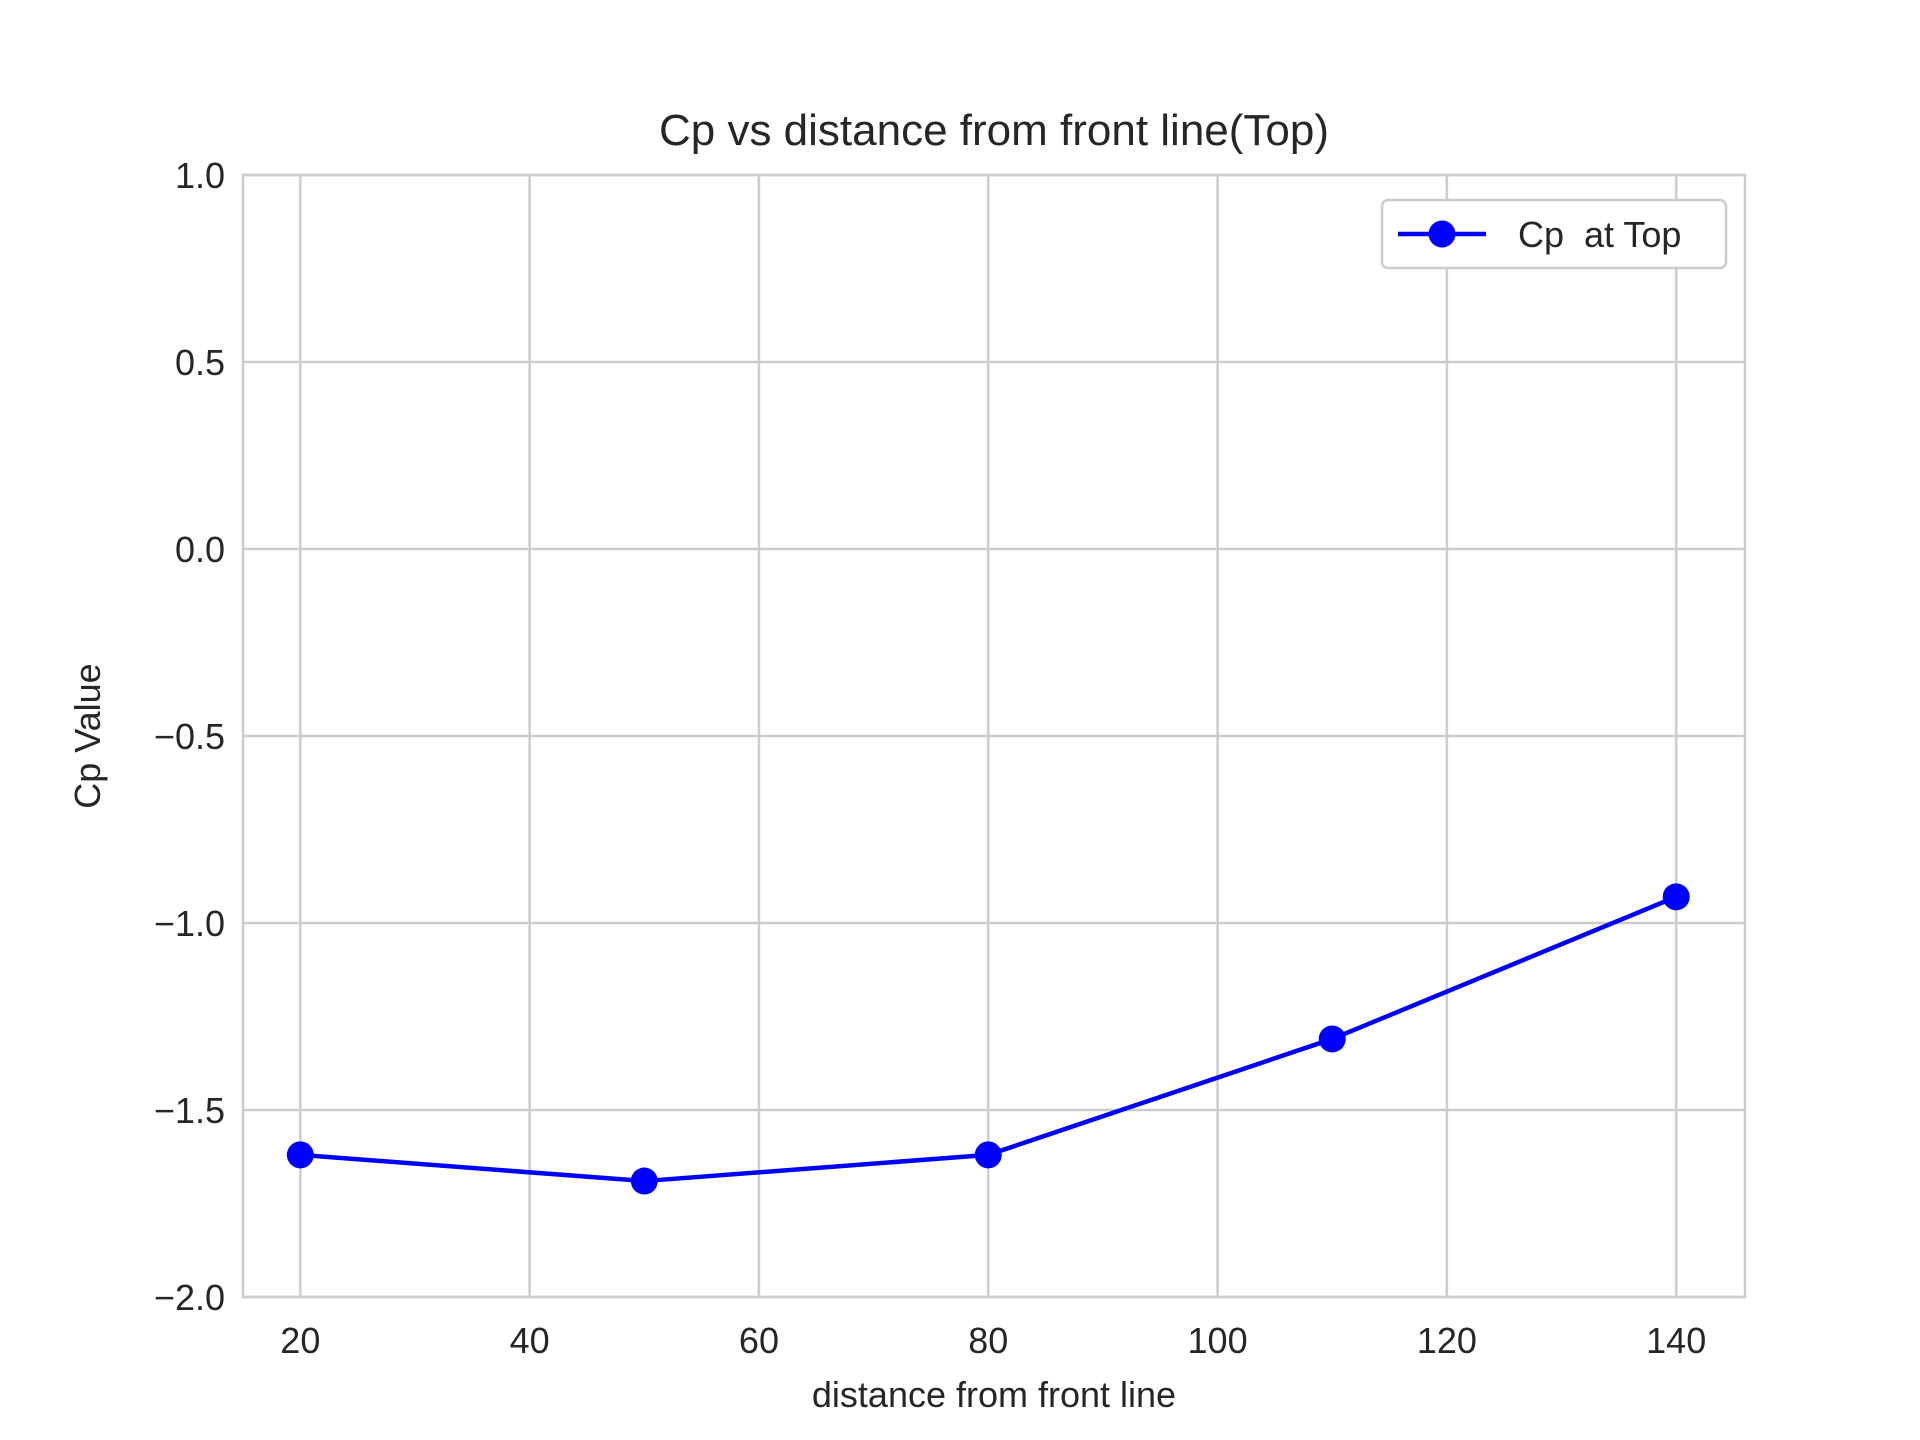 The height and width of the screenshot is (1440, 1920). I want to click on y-tick-label: −1.5, so click(189, 1110).